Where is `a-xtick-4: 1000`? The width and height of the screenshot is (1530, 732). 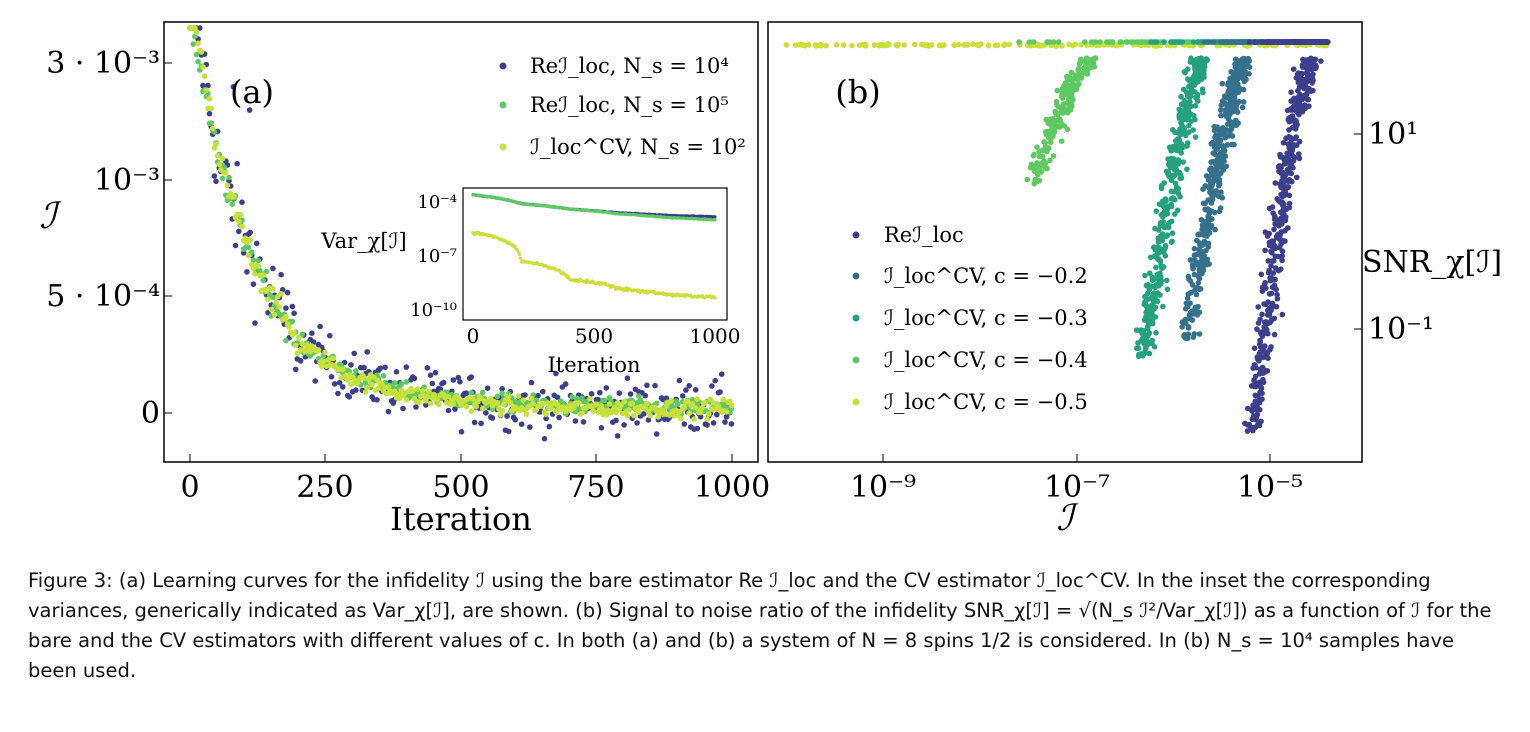
a-xtick-4: 1000 is located at coordinates (732, 487).